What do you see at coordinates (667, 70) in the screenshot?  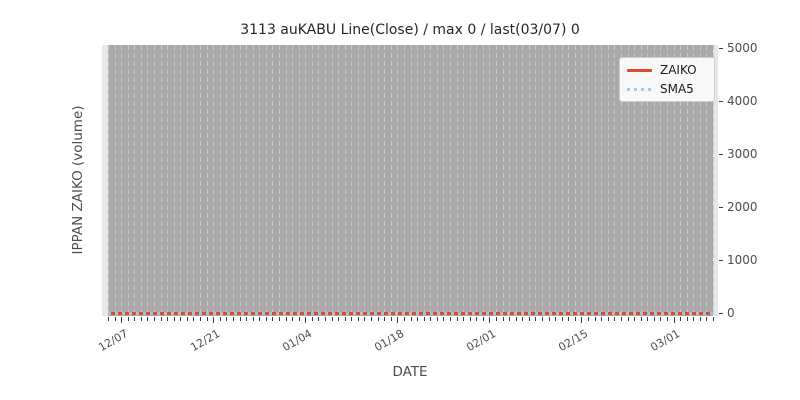 I see `legend-entry-zaiko: ZAIKO` at bounding box center [667, 70].